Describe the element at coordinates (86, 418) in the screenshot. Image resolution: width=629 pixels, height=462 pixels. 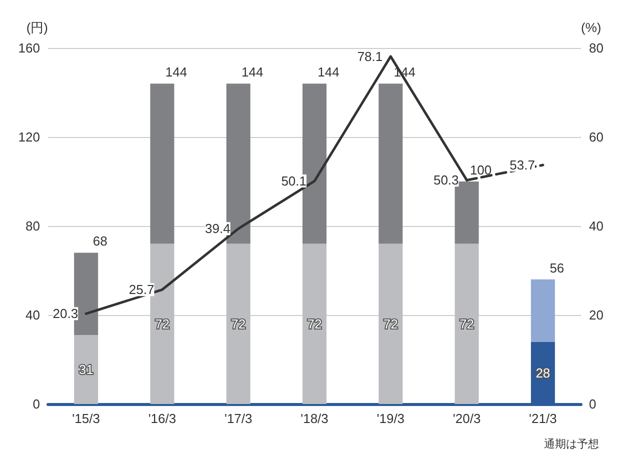
I see `x-tick-label: '15/3` at that location.